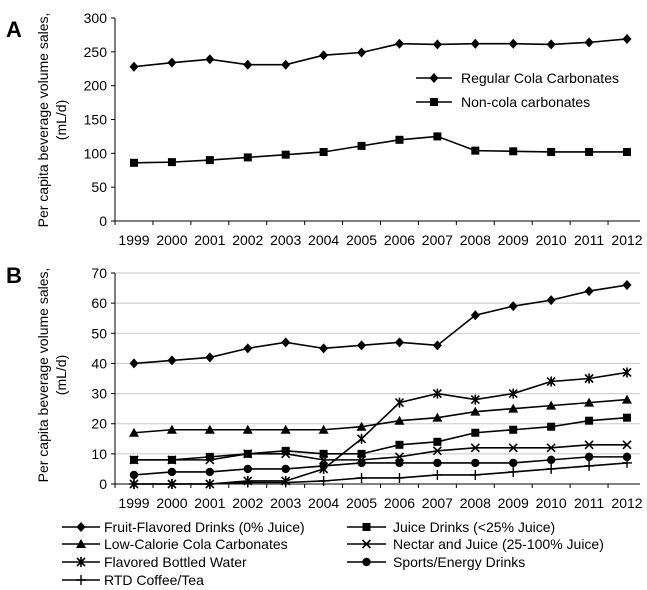  What do you see at coordinates (285, 240) in the screenshot?
I see `a-xtick-label-4: 2003` at bounding box center [285, 240].